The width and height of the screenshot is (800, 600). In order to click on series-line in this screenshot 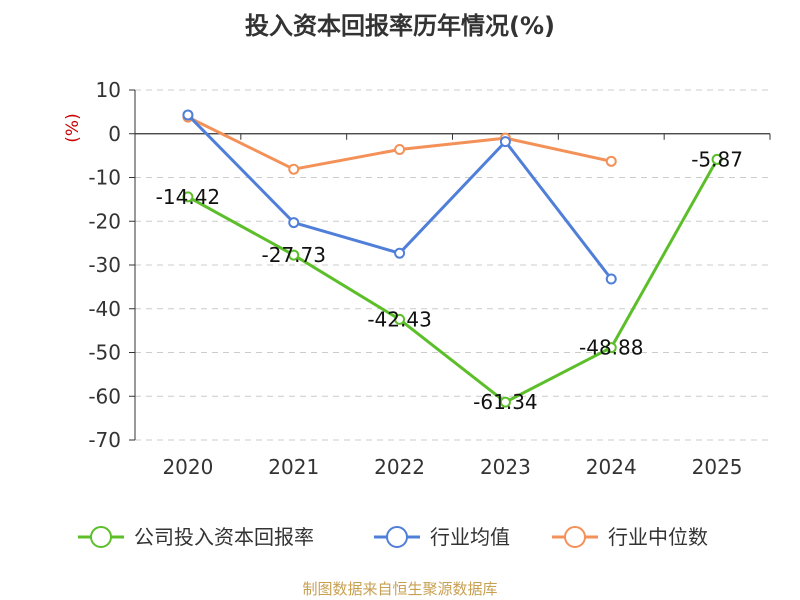, I will do `click(399, 143)`.